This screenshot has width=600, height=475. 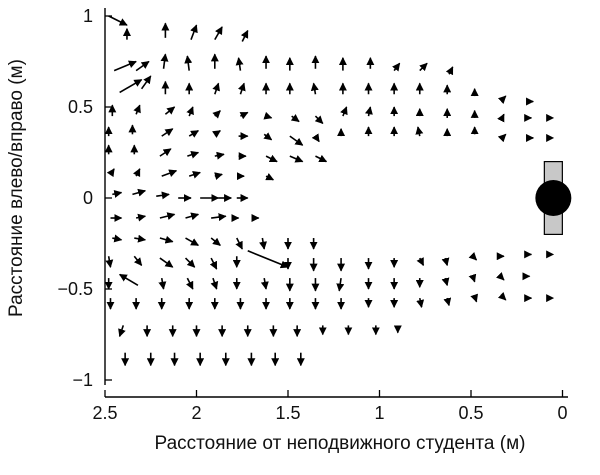 What do you see at coordinates (75, 289) in the screenshot?
I see `y-tick-label: −0.5` at bounding box center [75, 289].